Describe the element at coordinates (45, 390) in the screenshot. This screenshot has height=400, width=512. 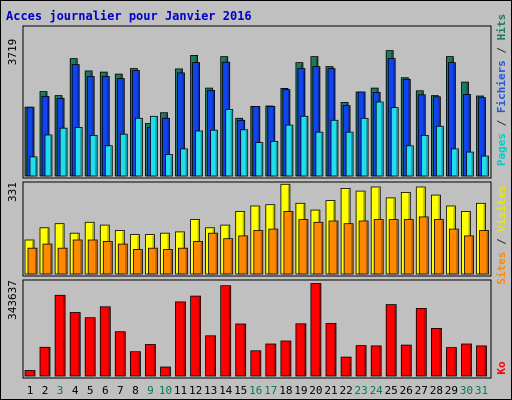
I see `x-tick-label-day-2: 2` at that location.